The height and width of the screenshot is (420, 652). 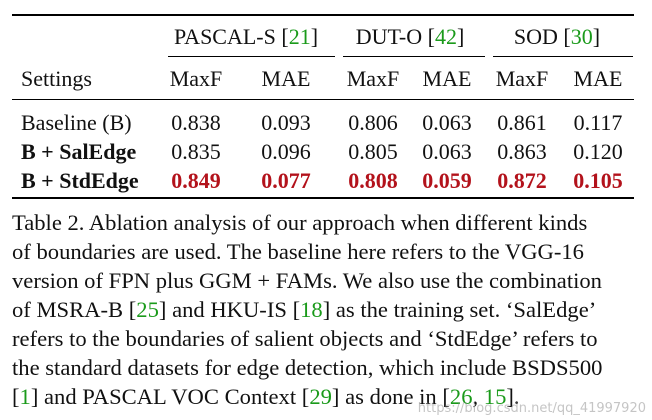 What do you see at coordinates (516, 396) in the screenshot?
I see `caption-text: .` at bounding box center [516, 396].